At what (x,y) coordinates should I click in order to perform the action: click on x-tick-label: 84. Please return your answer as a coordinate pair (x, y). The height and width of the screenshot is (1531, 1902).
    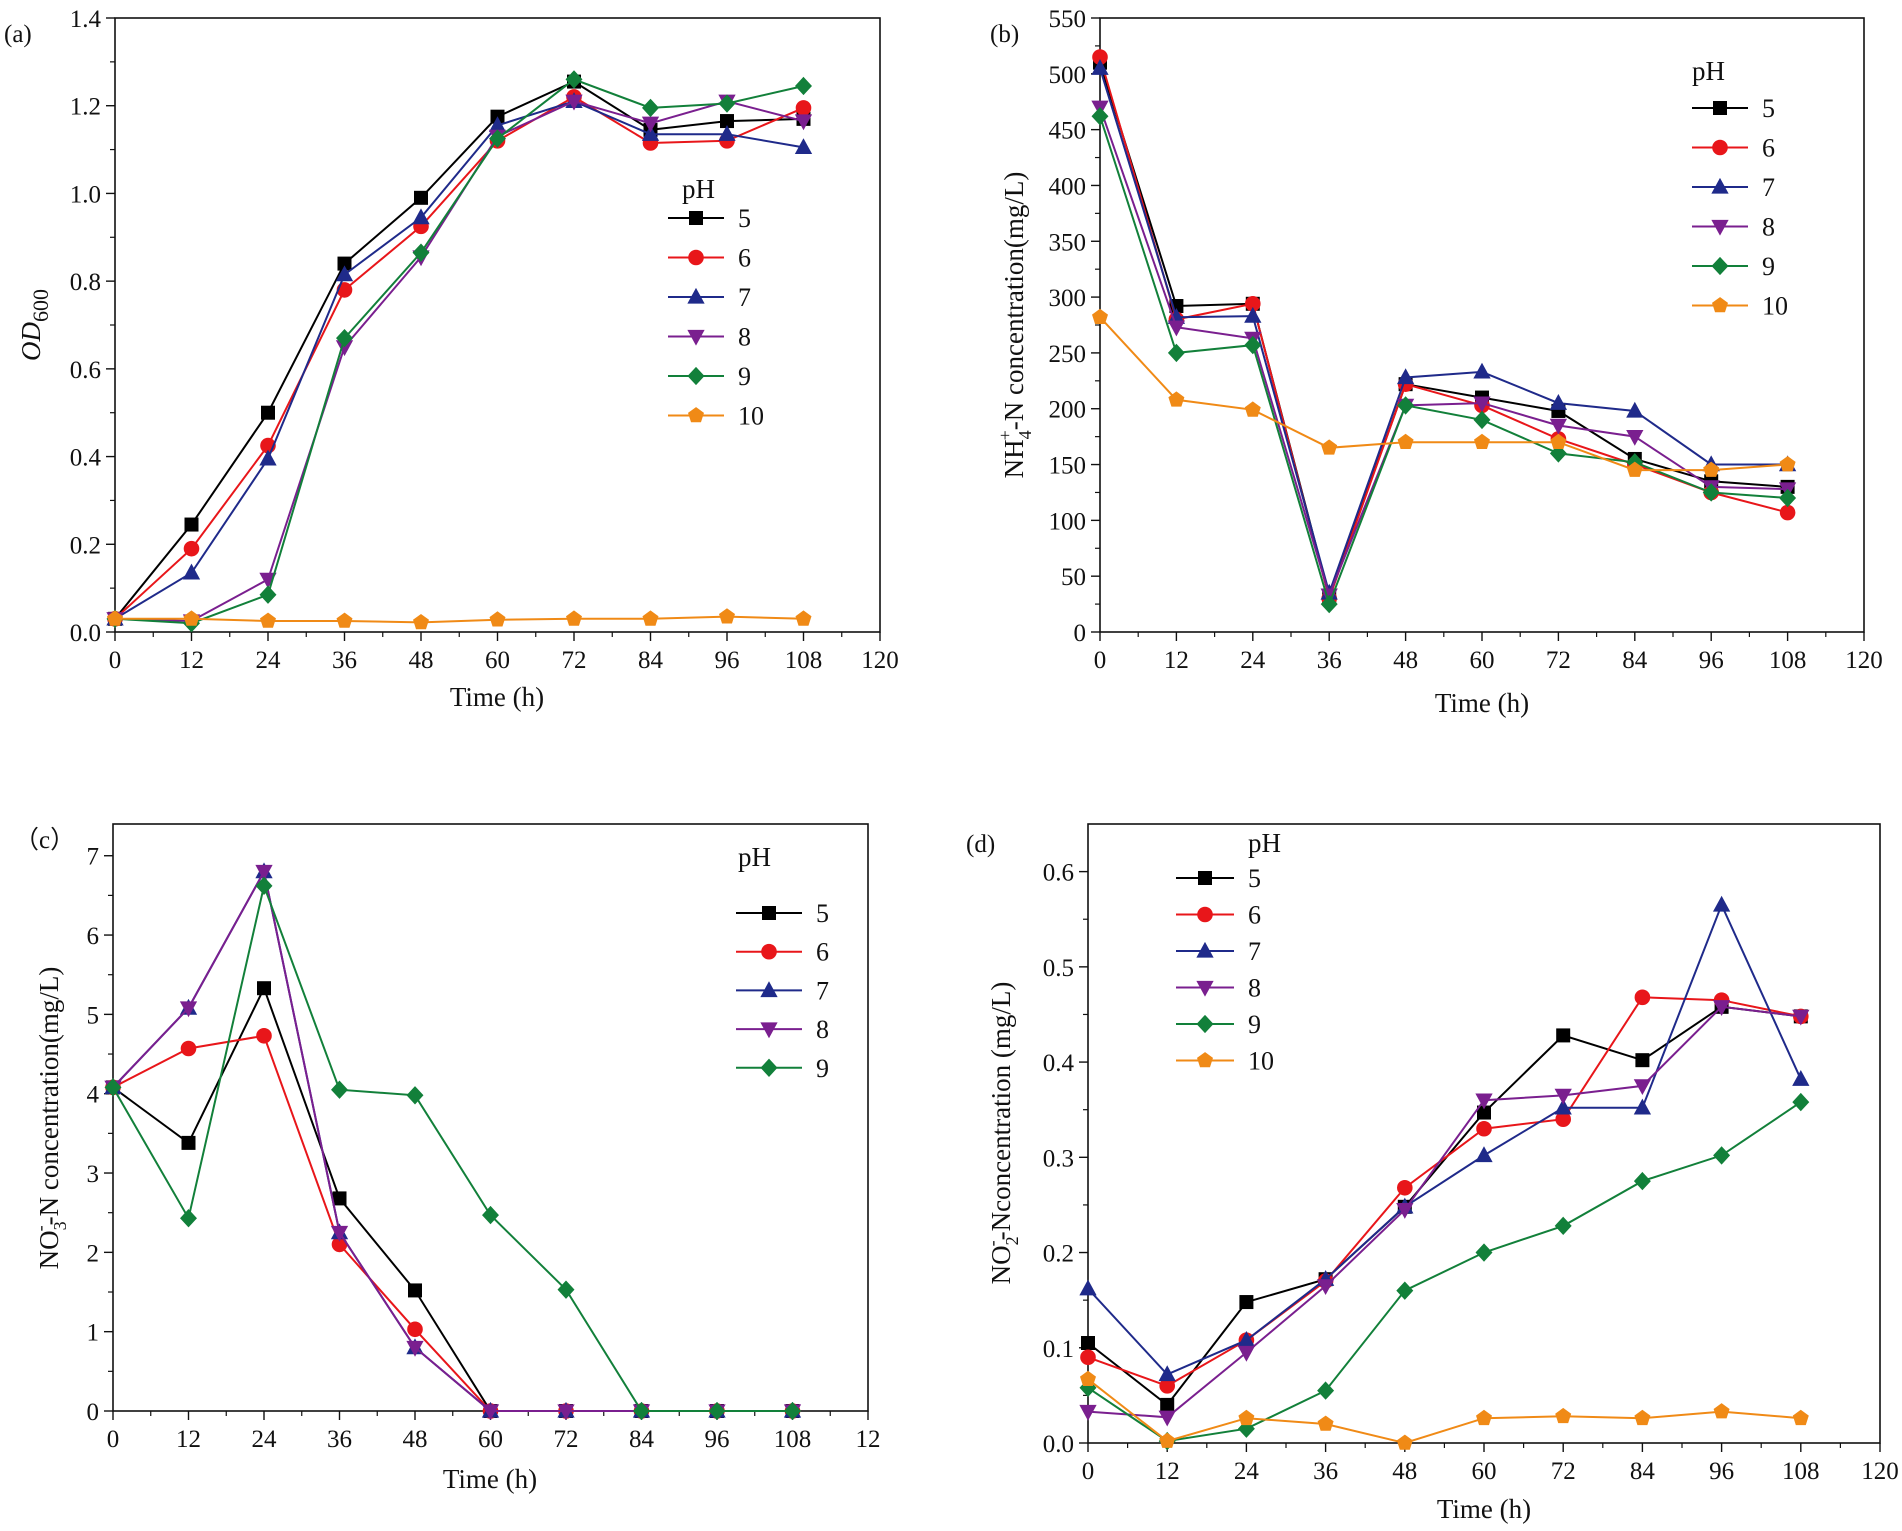
    Looking at the image, I should click on (1635, 660).